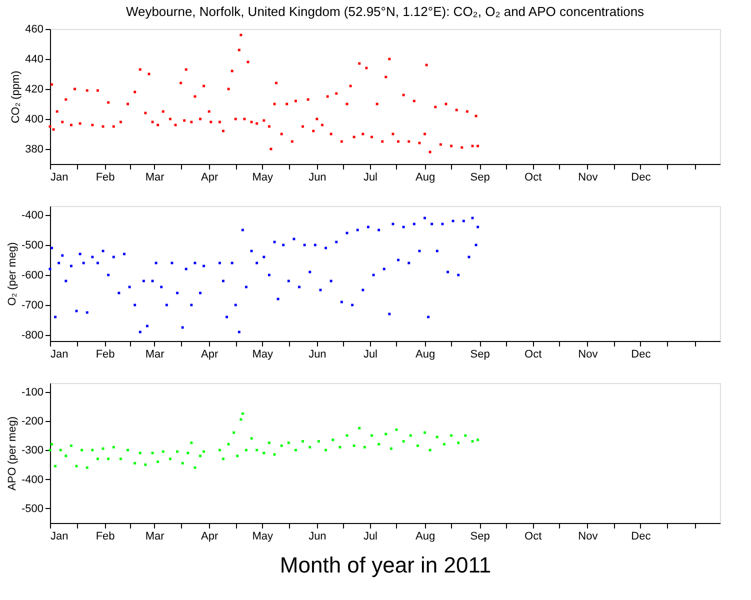  I want to click on y-tick-label: -300, so click(32, 450).